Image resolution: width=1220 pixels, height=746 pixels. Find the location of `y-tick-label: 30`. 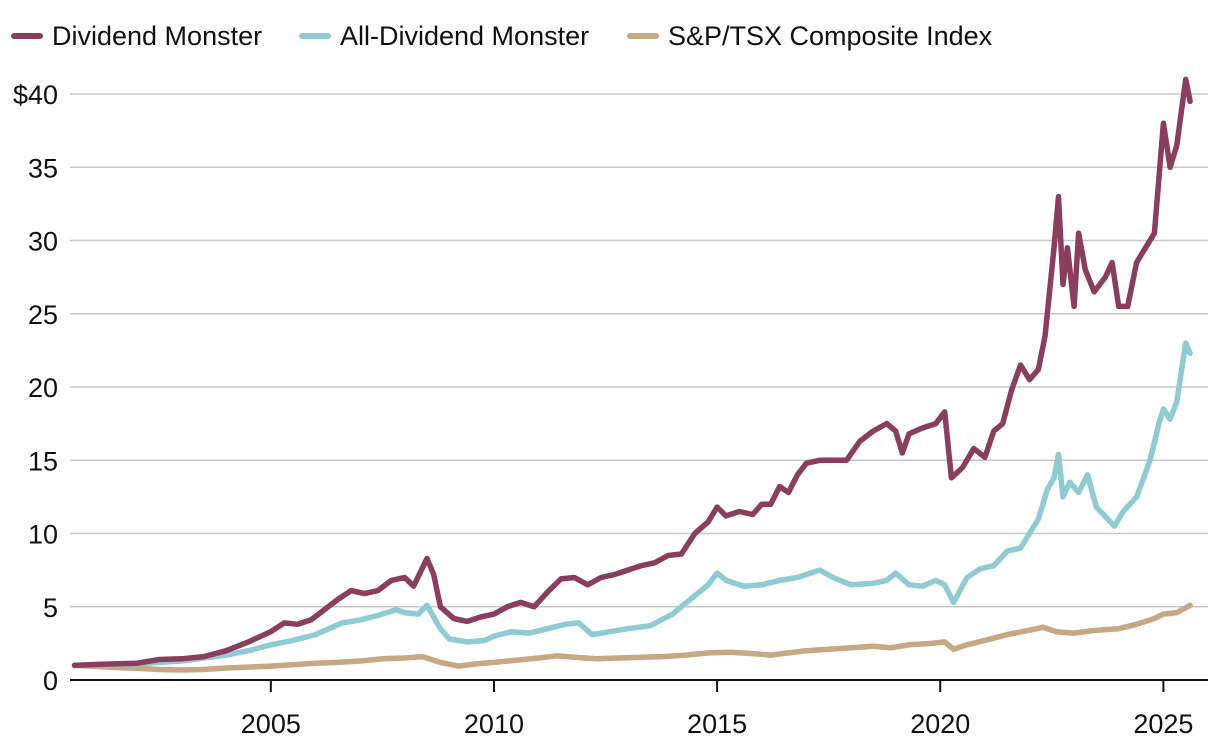

y-tick-label: 30 is located at coordinates (43, 242).